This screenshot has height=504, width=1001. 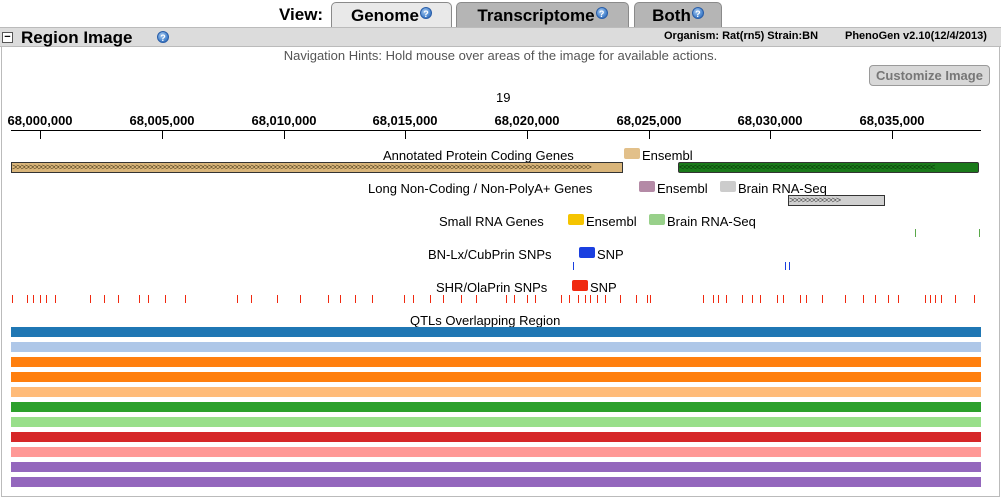 I want to click on tab-transcriptome: Transcriptome?, so click(x=542, y=15).